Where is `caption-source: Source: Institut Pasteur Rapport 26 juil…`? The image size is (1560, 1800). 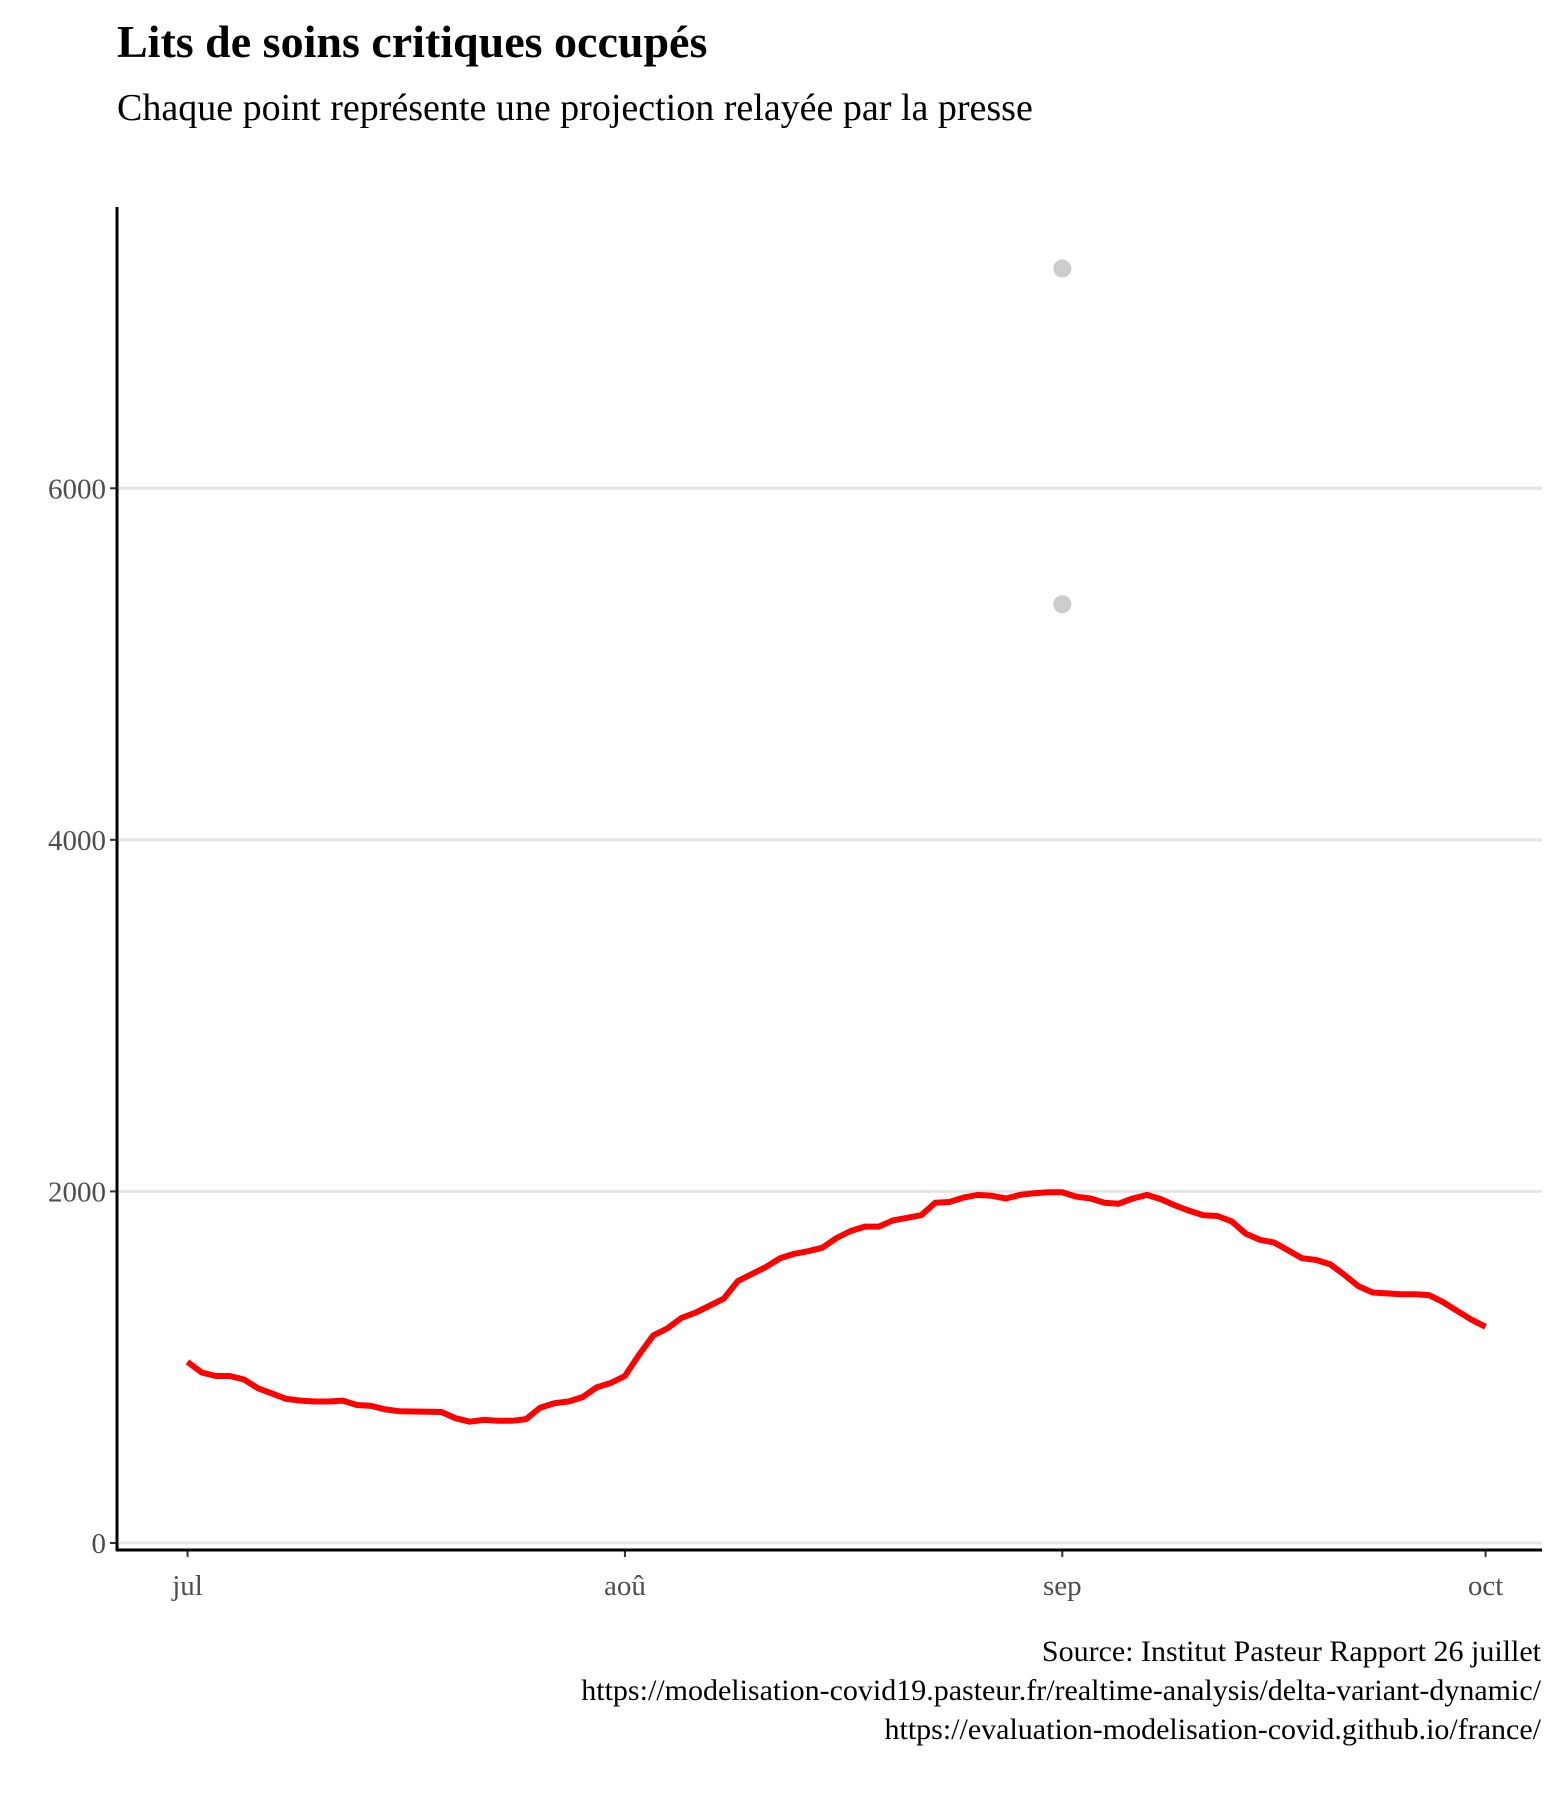
caption-source: Source: Institut Pasteur Rapport 26 juil… is located at coordinates (1291, 1651).